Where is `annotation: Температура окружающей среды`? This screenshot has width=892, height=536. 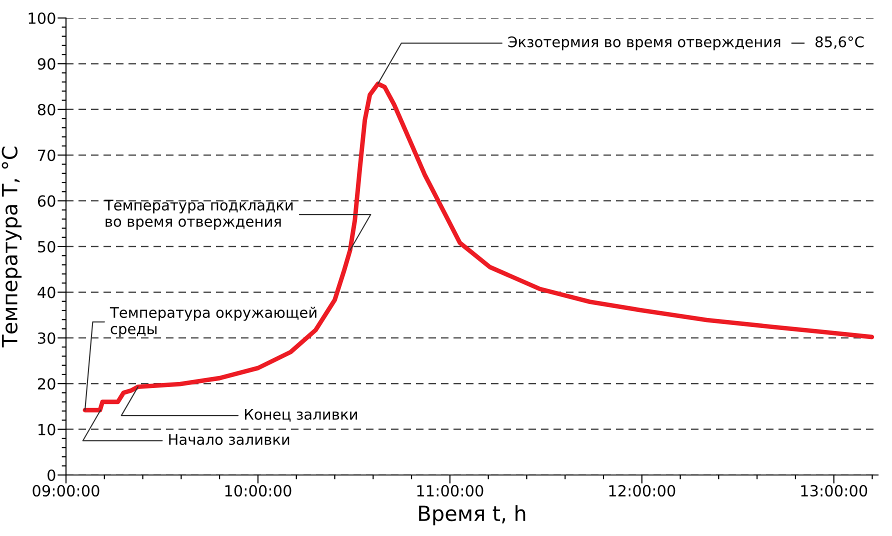
annotation: Температура окружающей среды is located at coordinates (213, 322).